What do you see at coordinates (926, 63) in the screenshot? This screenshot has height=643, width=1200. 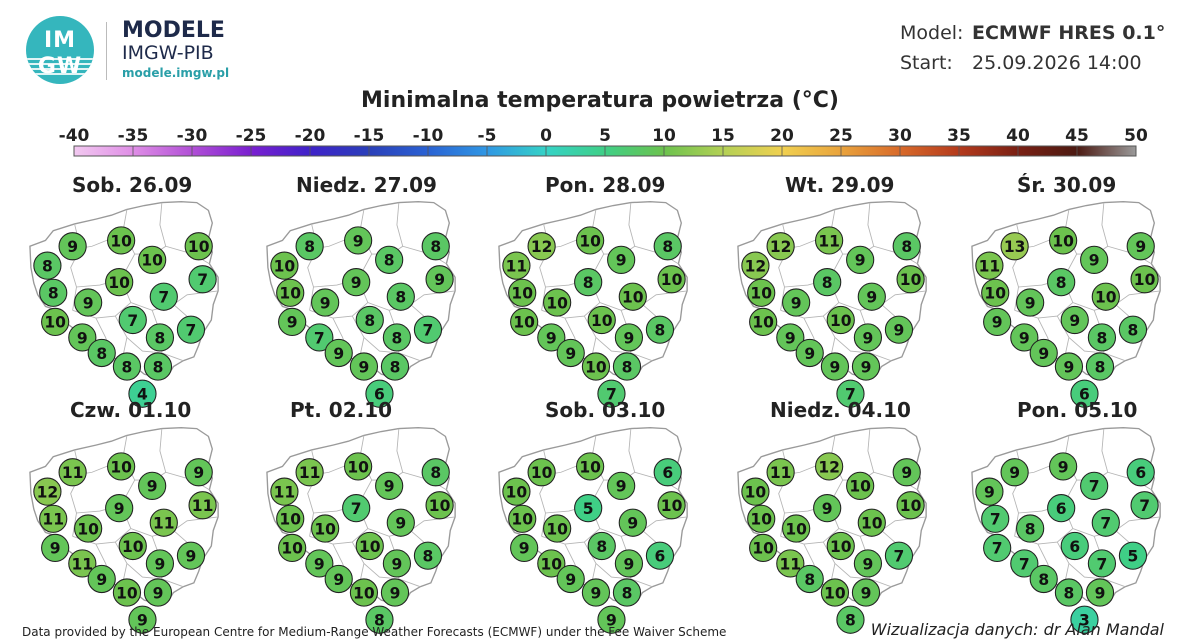 I see `start-label: Start:` at bounding box center [926, 63].